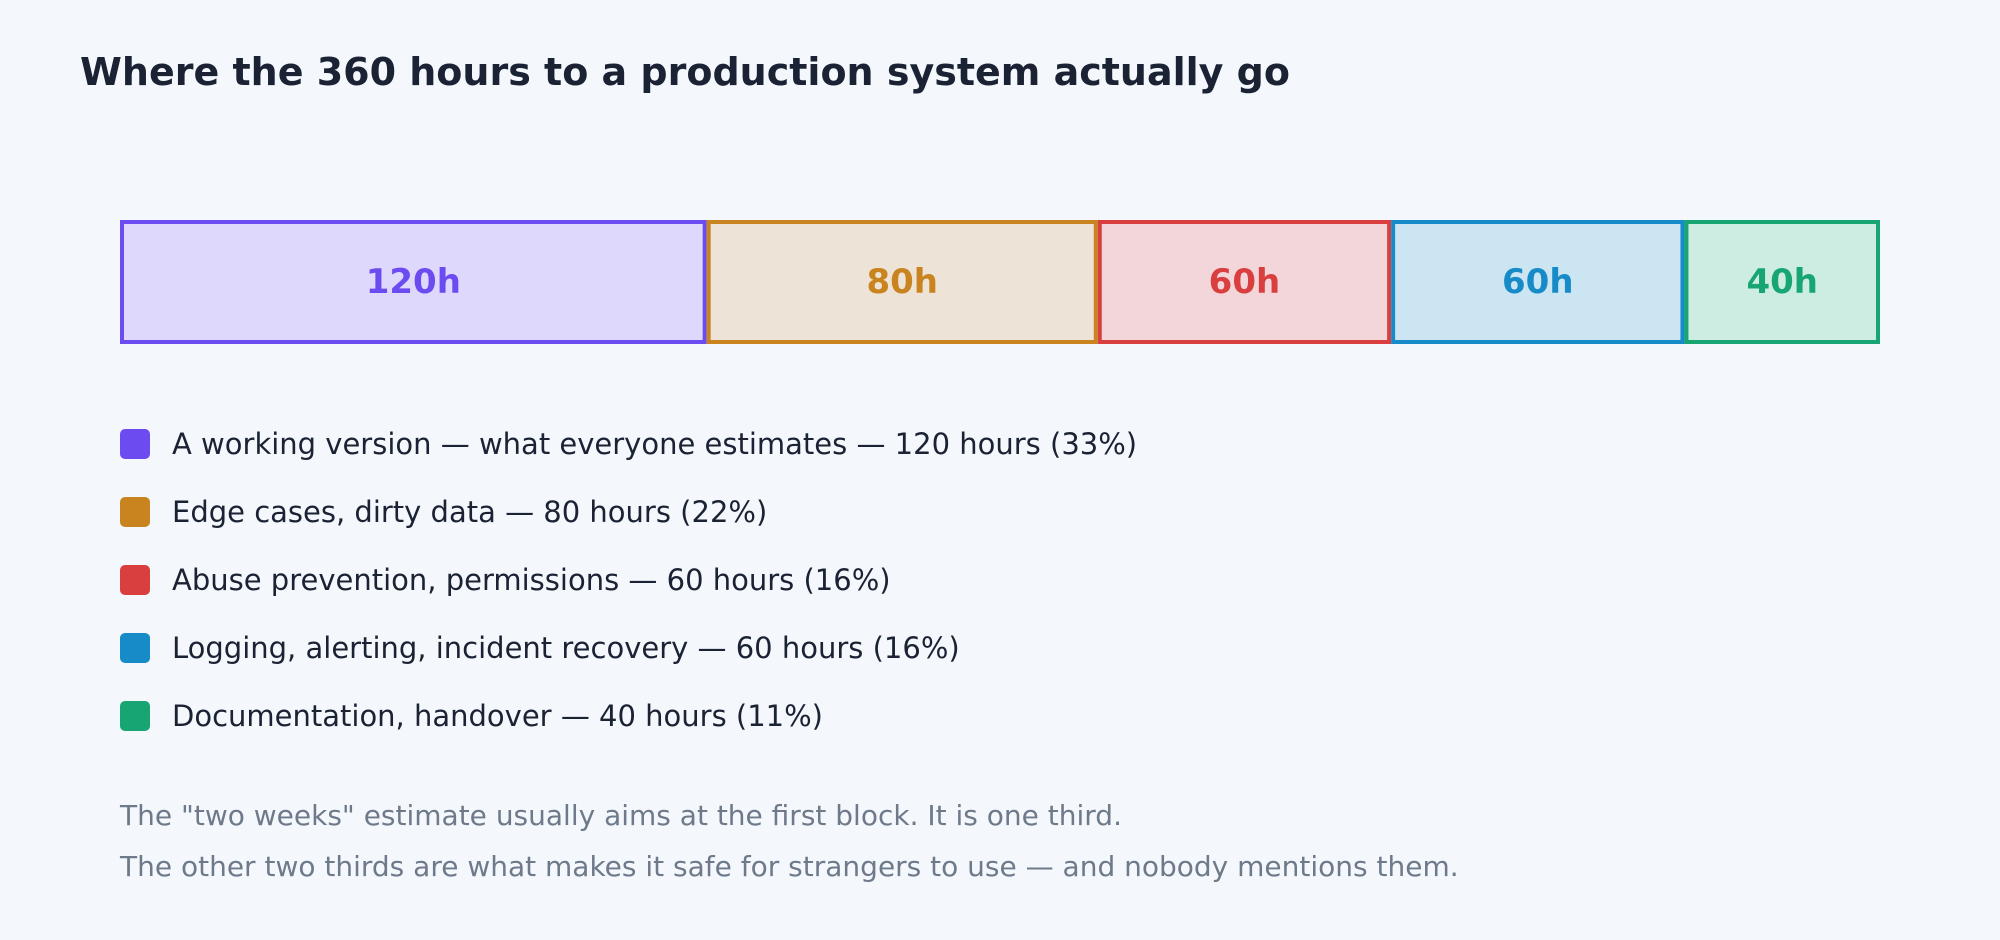 The height and width of the screenshot is (940, 2000). I want to click on bar-segment-label-4: 60h, so click(1538, 282).